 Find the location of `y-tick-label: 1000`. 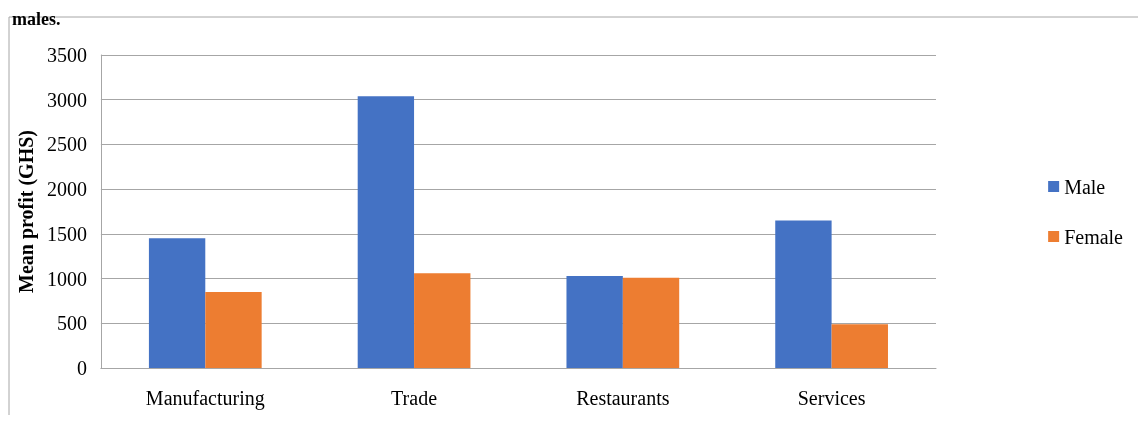

y-tick-label: 1000 is located at coordinates (66, 278).